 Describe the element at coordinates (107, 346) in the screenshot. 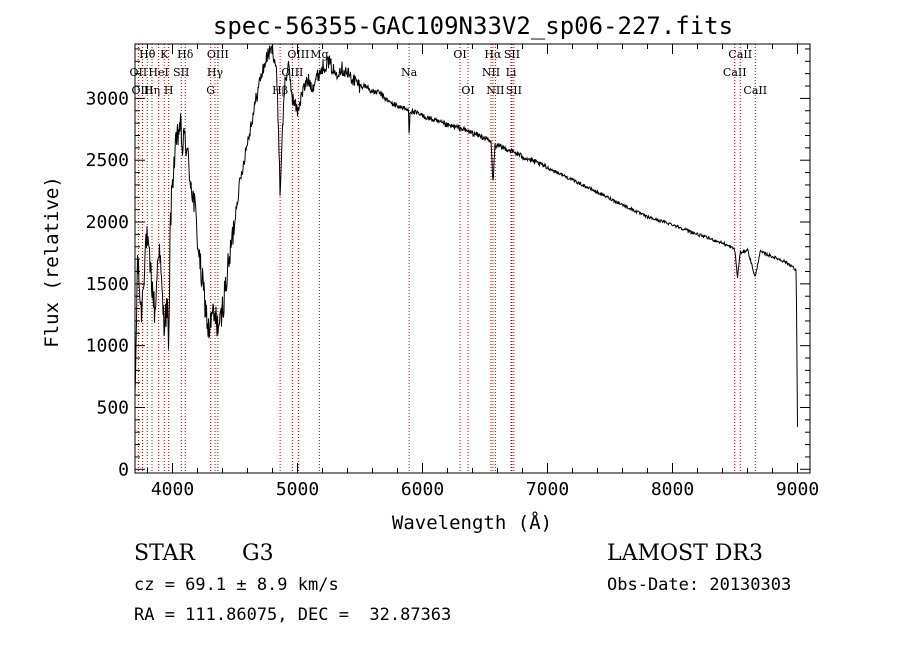

I see `y-tick-label: 1000` at that location.